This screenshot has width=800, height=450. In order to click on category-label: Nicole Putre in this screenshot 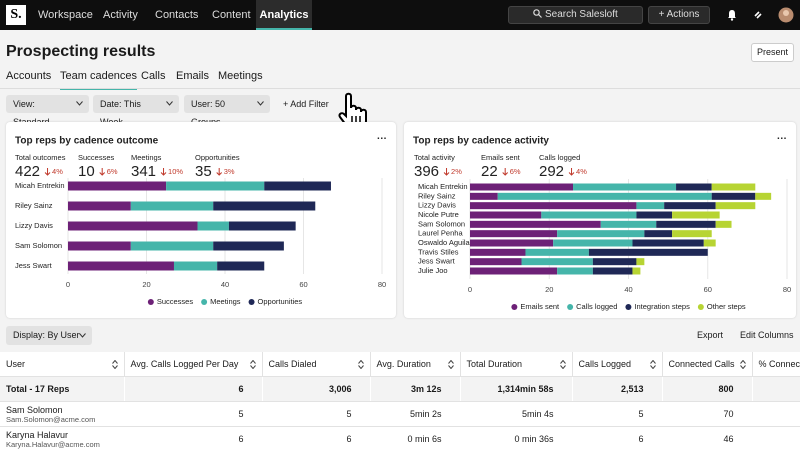, I will do `click(438, 214)`.